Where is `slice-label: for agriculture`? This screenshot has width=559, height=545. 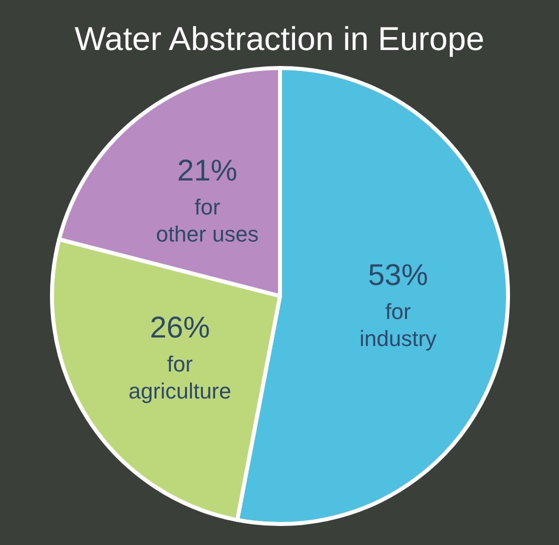 slice-label: for agriculture is located at coordinates (180, 378).